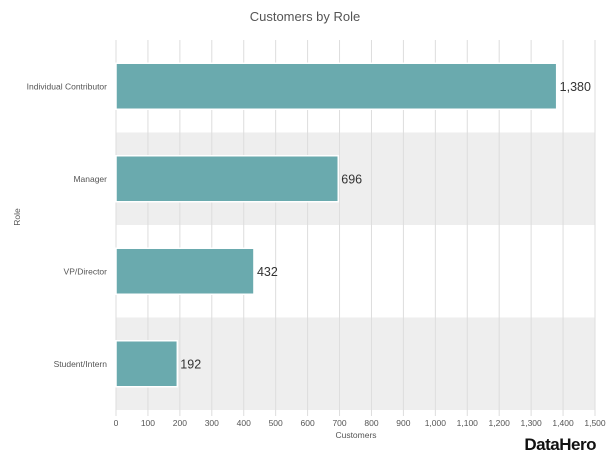  I want to click on x-tick-label: 600, so click(308, 423).